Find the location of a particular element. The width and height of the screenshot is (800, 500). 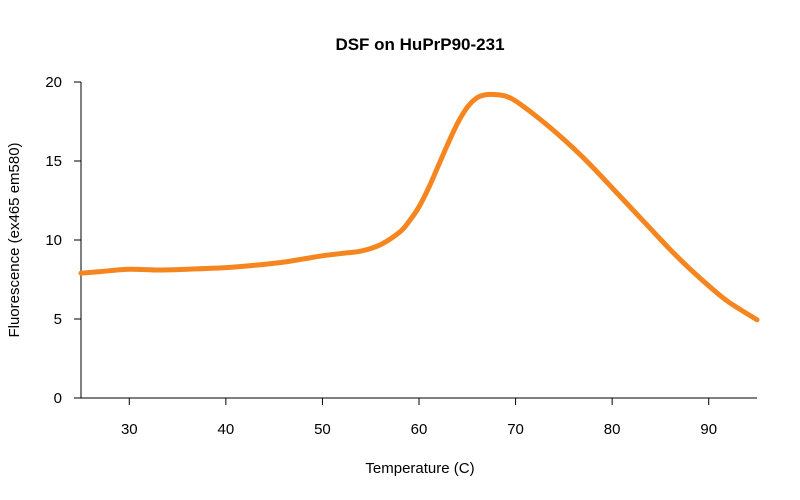

y-axis-label: Fluorescence (ex465 em580) is located at coordinates (14, 239).